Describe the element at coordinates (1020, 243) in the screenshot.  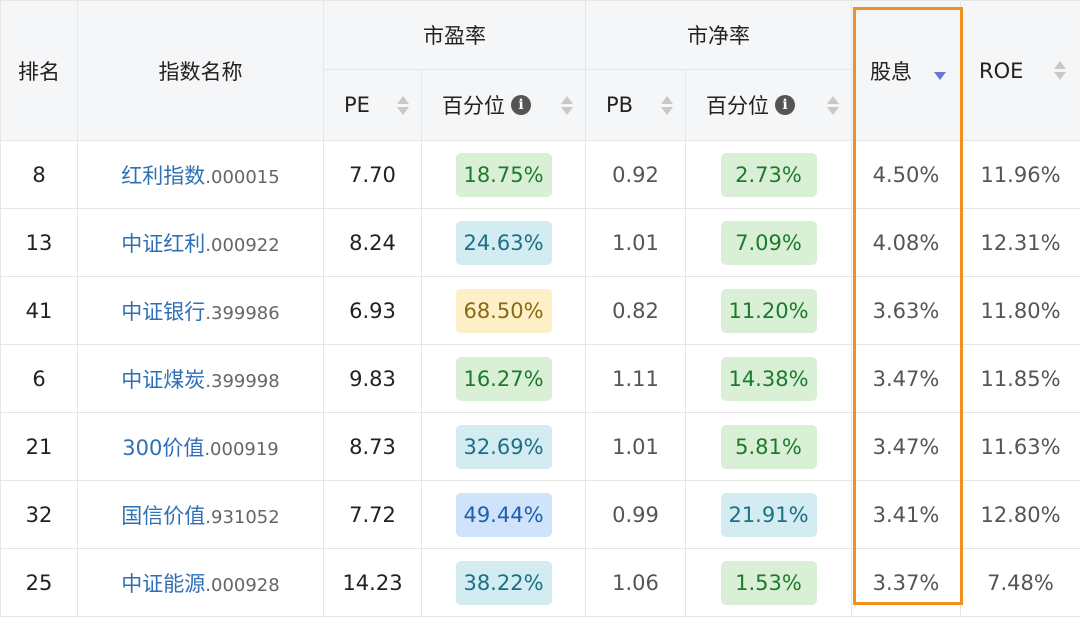
I see `roe-cell: 12.31%` at that location.